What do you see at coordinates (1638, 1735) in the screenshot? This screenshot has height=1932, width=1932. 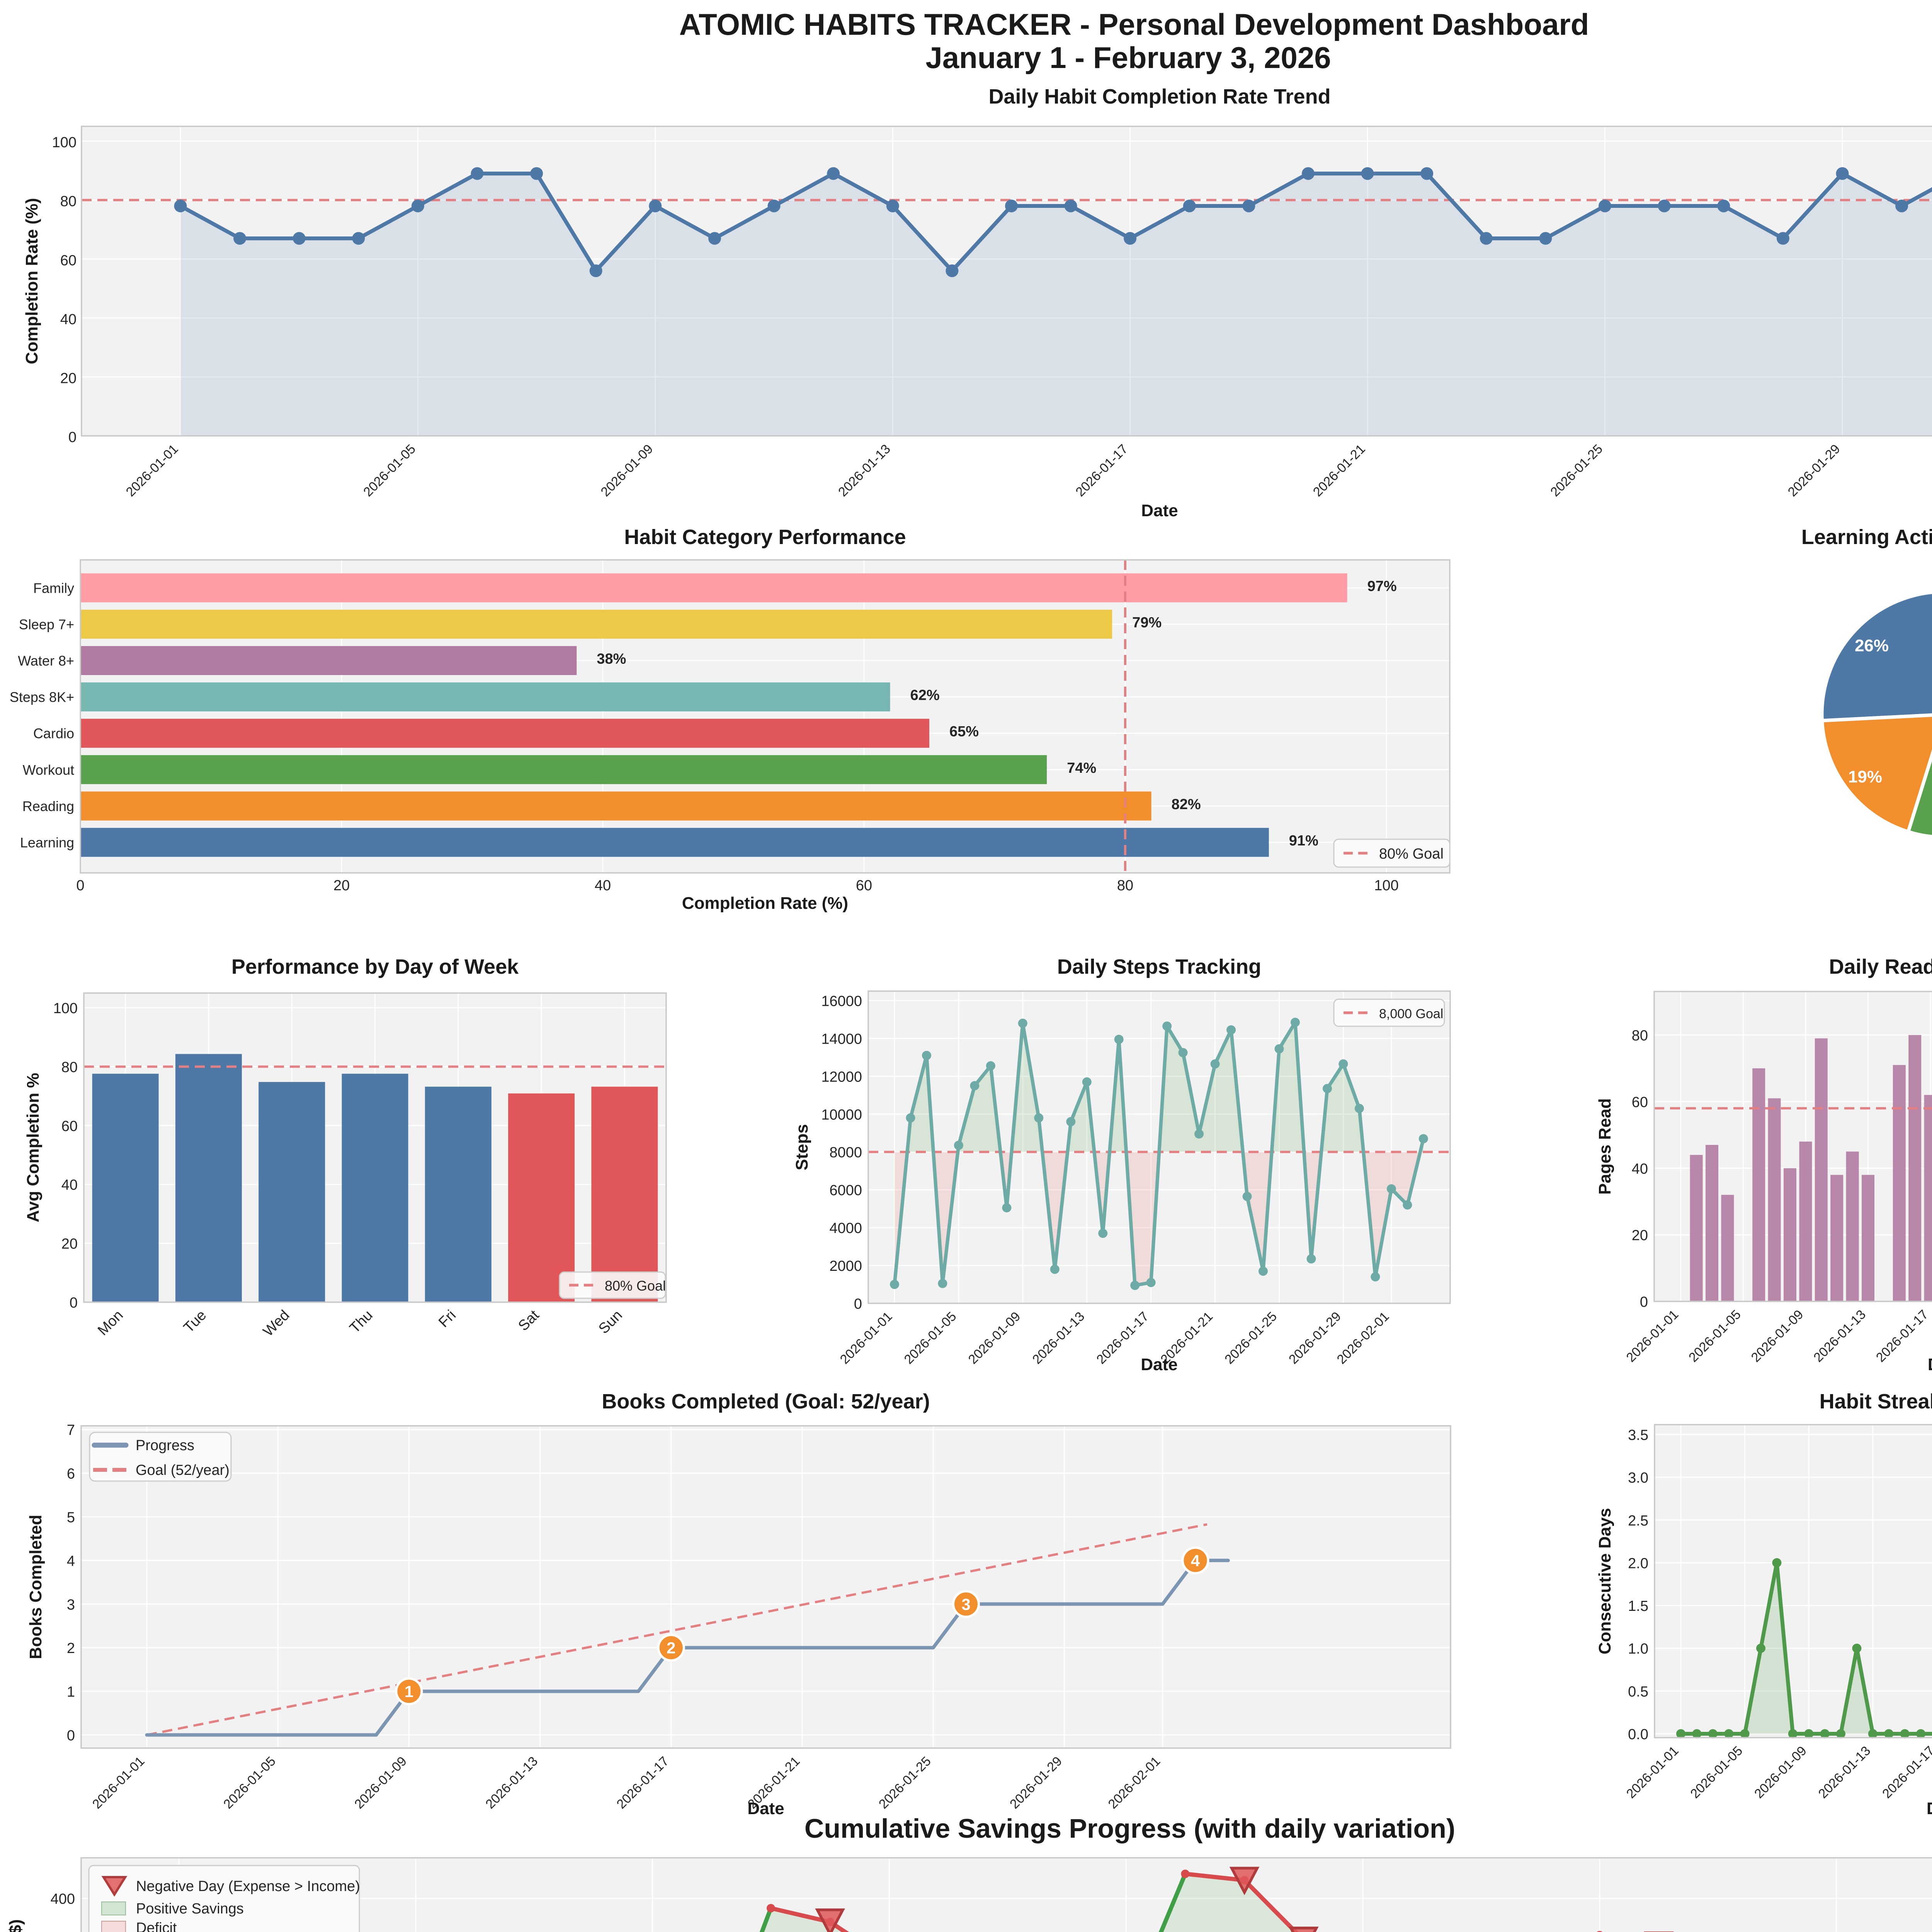 I see `svg-text: 0.0` at bounding box center [1638, 1735].